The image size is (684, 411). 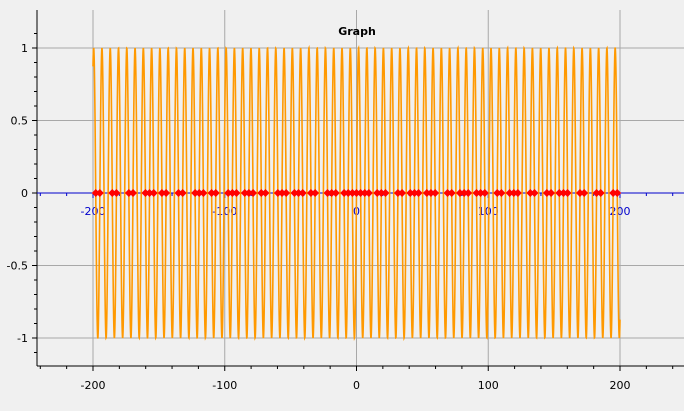 What do you see at coordinates (620, 211) in the screenshot?
I see `inner-axis-tick-label: 200` at bounding box center [620, 211].